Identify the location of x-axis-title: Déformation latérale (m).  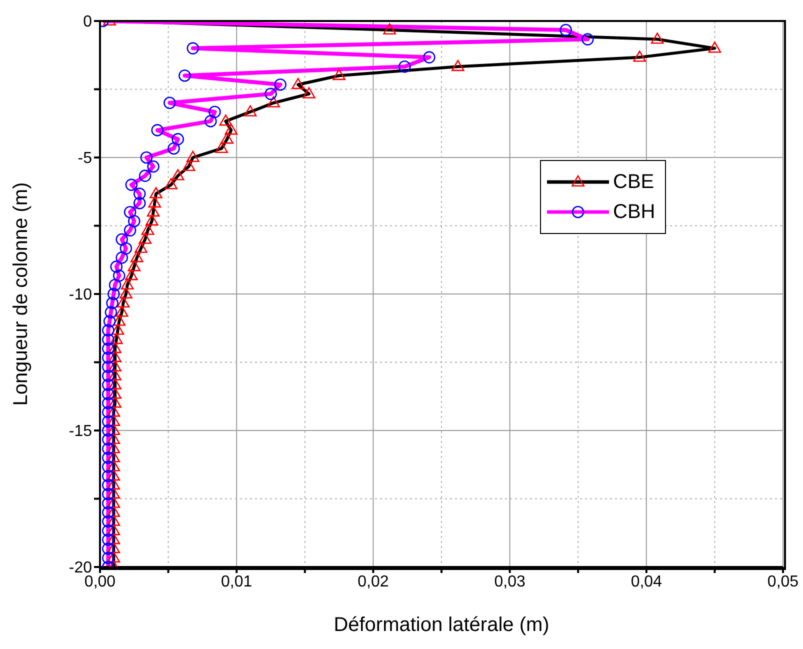
(442, 625).